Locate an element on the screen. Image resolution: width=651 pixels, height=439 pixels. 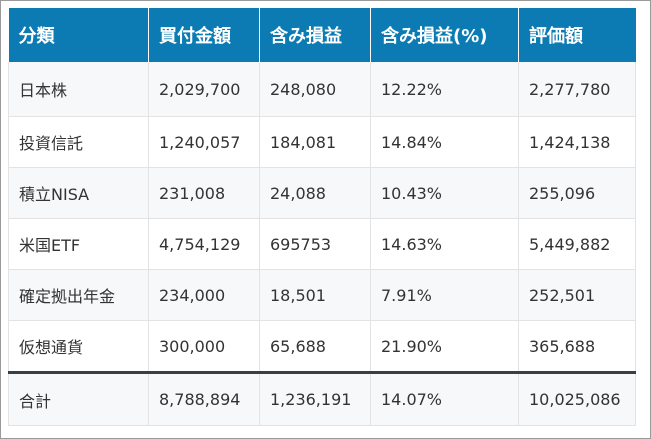
cell-unrealized-gain: 184,081 is located at coordinates (315, 142).